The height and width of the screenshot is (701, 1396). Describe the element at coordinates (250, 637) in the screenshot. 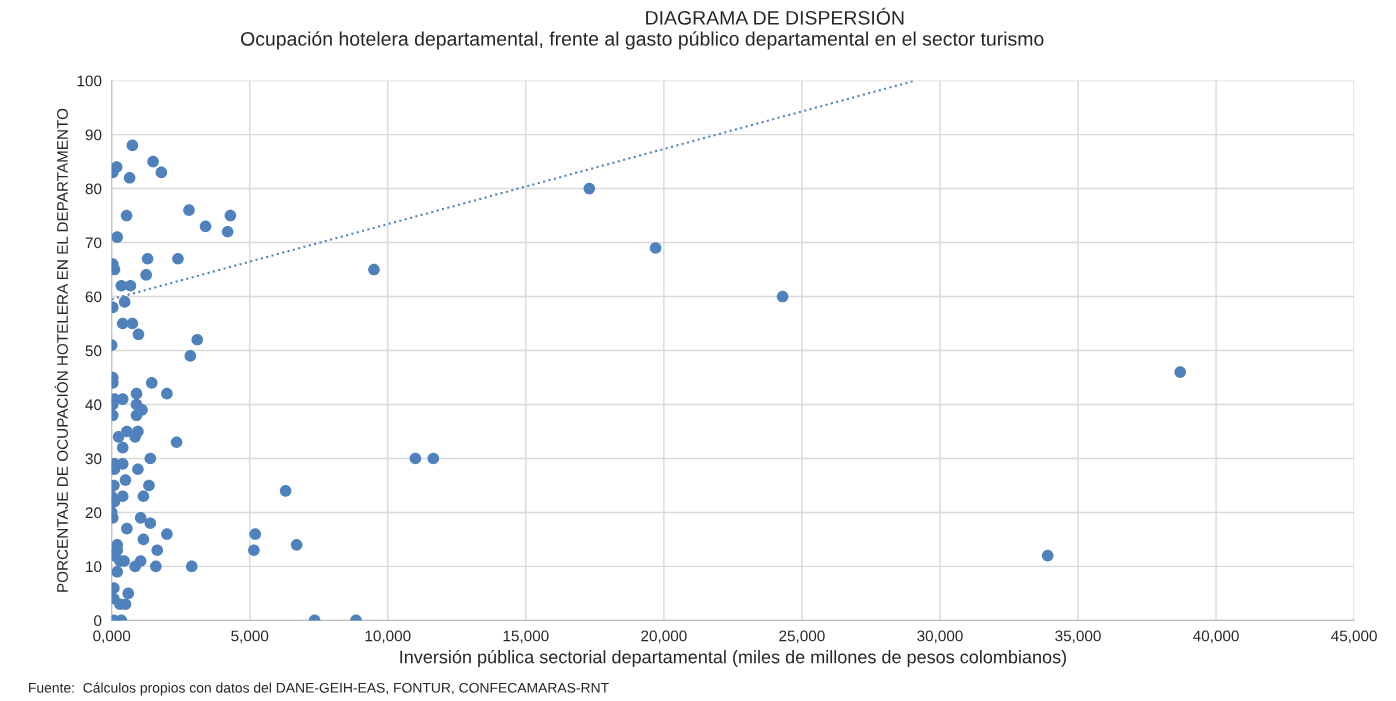

I see `x-tick-label: 5,000` at that location.